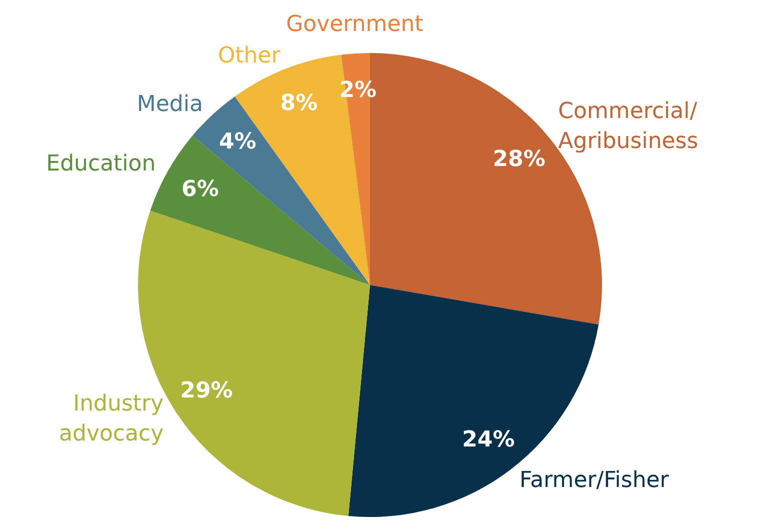 Image resolution: width=778 pixels, height=530 pixels. I want to click on data-label: 24%, so click(488, 439).